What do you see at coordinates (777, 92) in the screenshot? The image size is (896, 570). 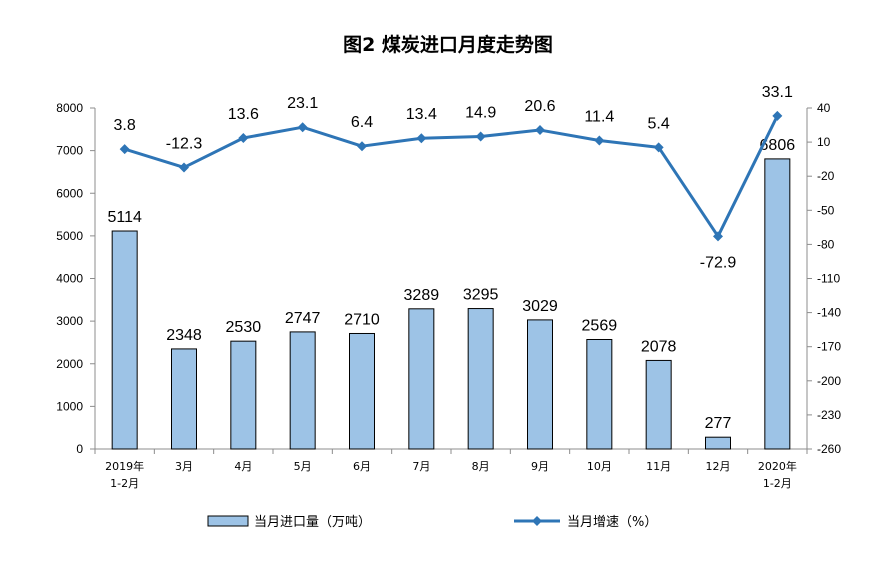 I see `line-data-label: 33.1` at bounding box center [777, 92].